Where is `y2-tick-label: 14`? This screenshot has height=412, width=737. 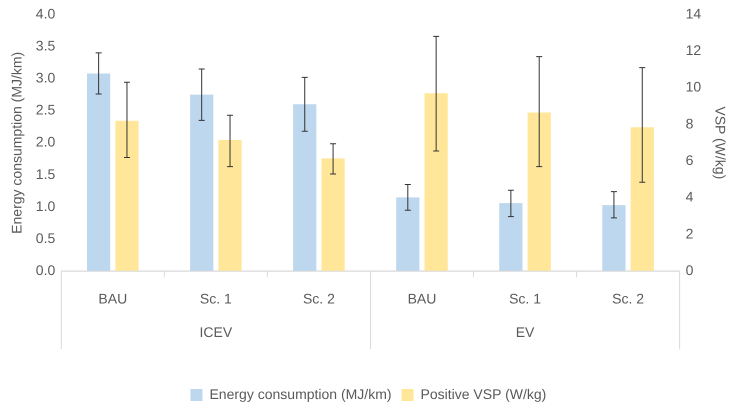
y2-tick-label: 14 is located at coordinates (694, 13).